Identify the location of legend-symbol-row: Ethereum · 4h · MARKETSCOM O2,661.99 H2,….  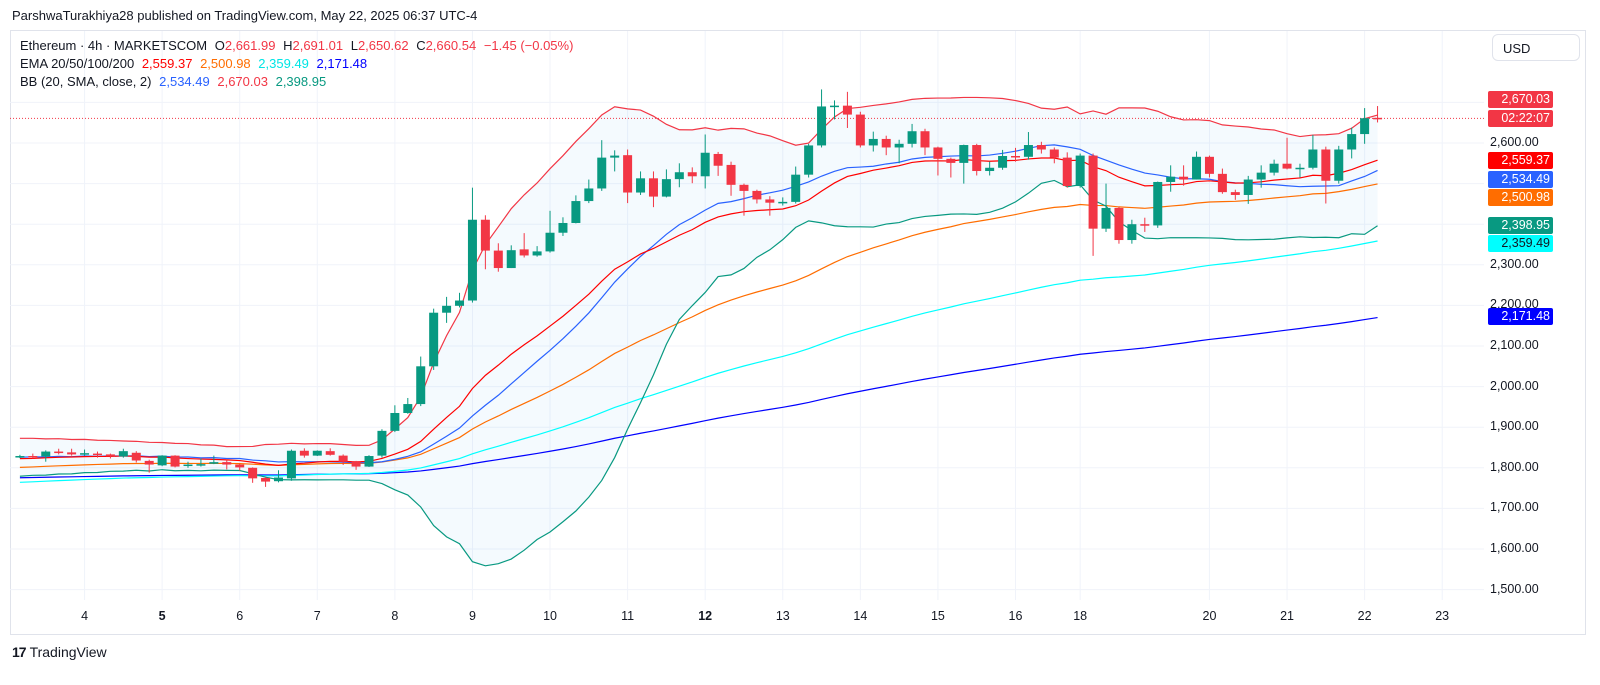
(298, 45).